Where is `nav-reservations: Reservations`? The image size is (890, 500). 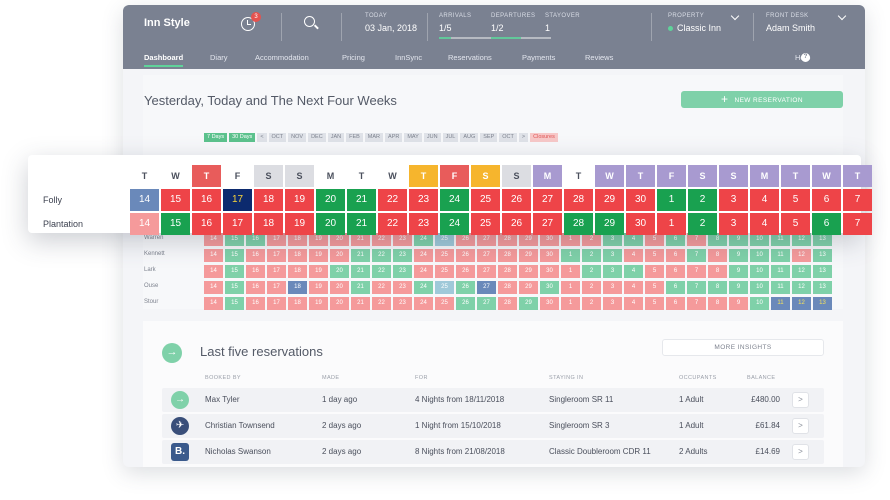 nav-reservations: Reservations is located at coordinates (470, 57).